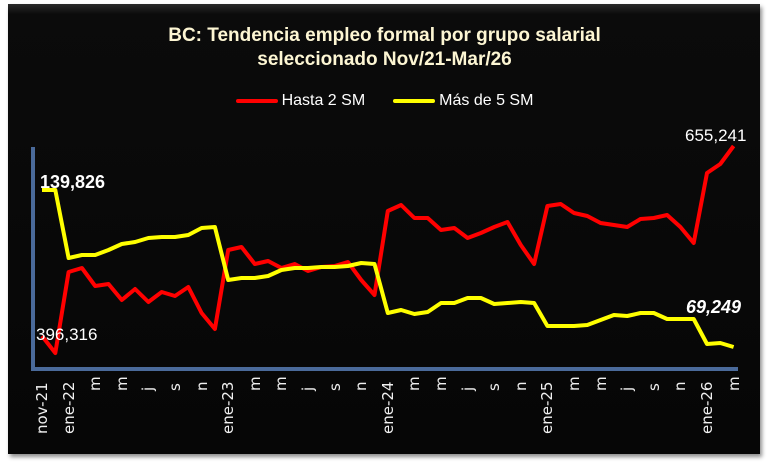 This screenshot has width=769, height=468. What do you see at coordinates (414, 101) in the screenshot?
I see `legend-swatch-yellow` at bounding box center [414, 101].